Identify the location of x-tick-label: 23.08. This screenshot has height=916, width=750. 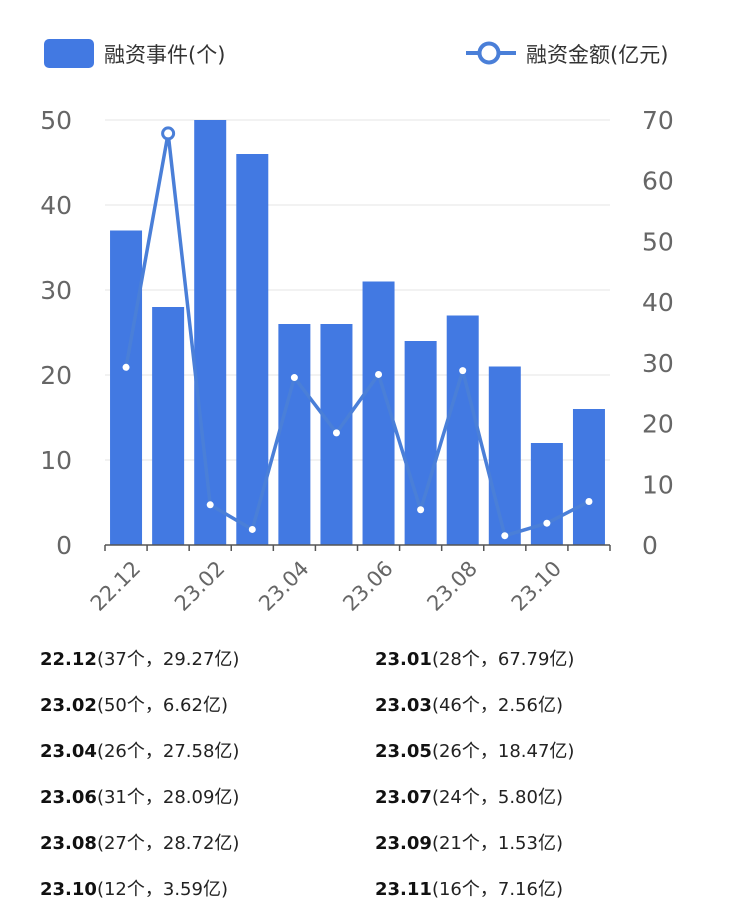
(451, 585).